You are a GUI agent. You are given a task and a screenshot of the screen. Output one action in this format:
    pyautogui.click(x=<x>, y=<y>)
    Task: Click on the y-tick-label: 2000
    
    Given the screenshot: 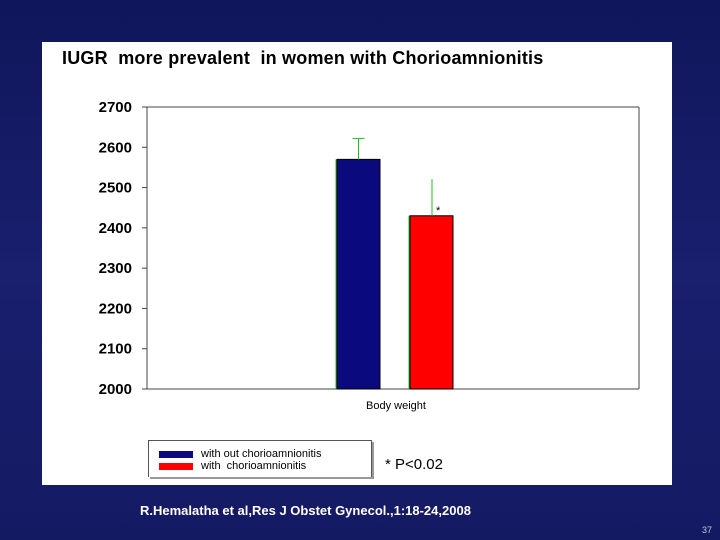 What is the action you would take?
    pyautogui.click(x=115, y=389)
    